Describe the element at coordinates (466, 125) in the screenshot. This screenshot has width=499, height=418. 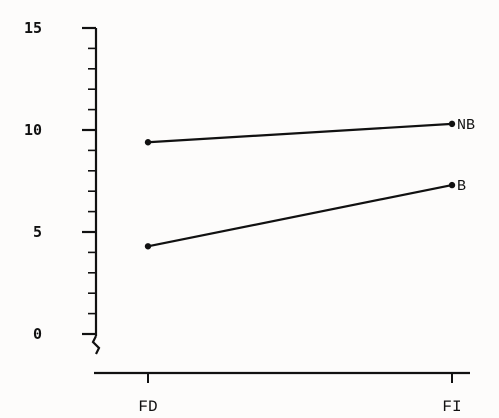
I see `series-label: NB` at that location.